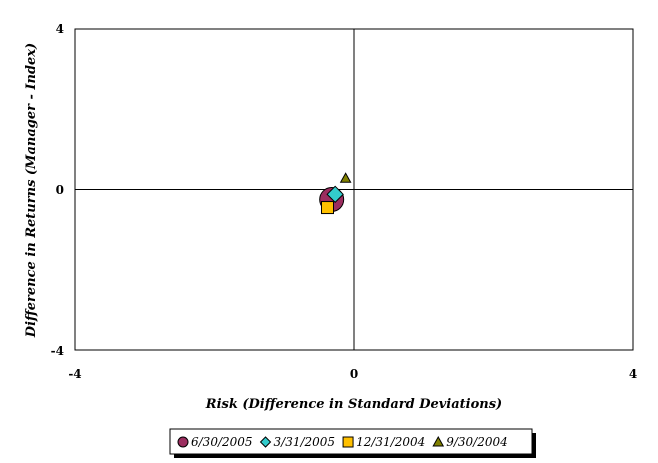 The height and width of the screenshot is (463, 658). I want to click on legend-symbol-triangle, so click(438, 441).